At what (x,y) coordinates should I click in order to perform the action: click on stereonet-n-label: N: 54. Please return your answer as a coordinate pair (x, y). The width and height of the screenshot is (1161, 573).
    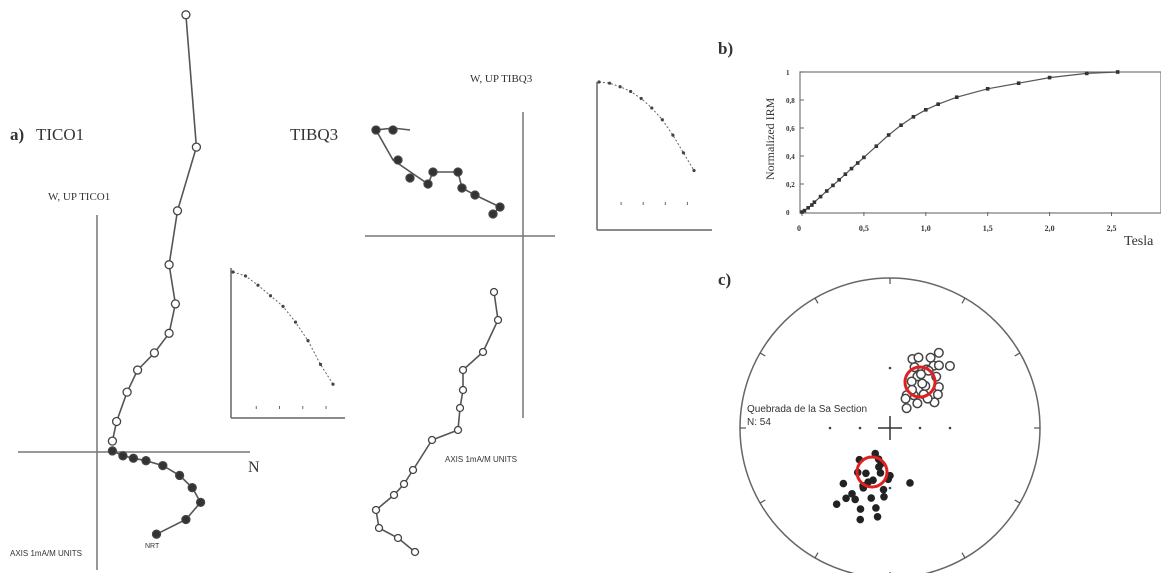
    Looking at the image, I should click on (759, 422).